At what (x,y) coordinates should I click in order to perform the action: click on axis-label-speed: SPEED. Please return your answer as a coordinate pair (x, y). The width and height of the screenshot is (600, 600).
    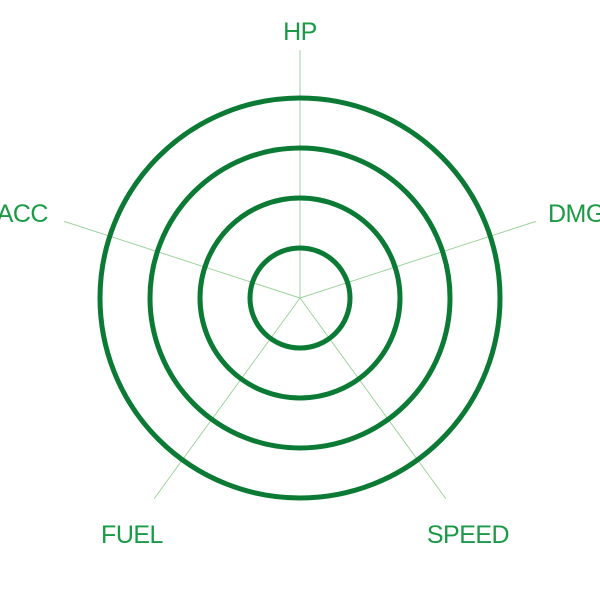
    Looking at the image, I should click on (468, 535).